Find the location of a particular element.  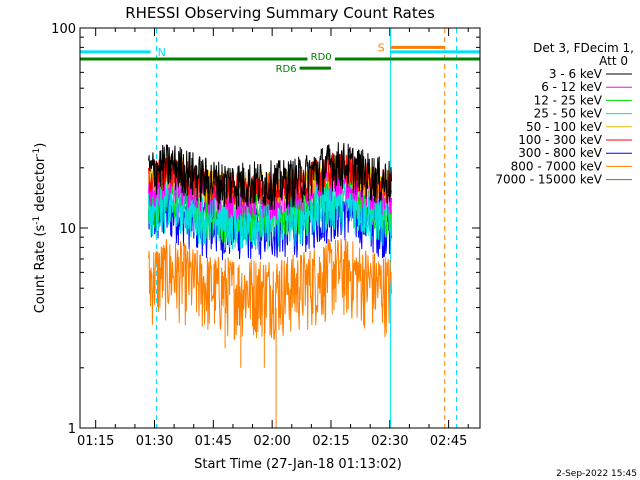

x-tick-label: 01:45 is located at coordinates (213, 441).